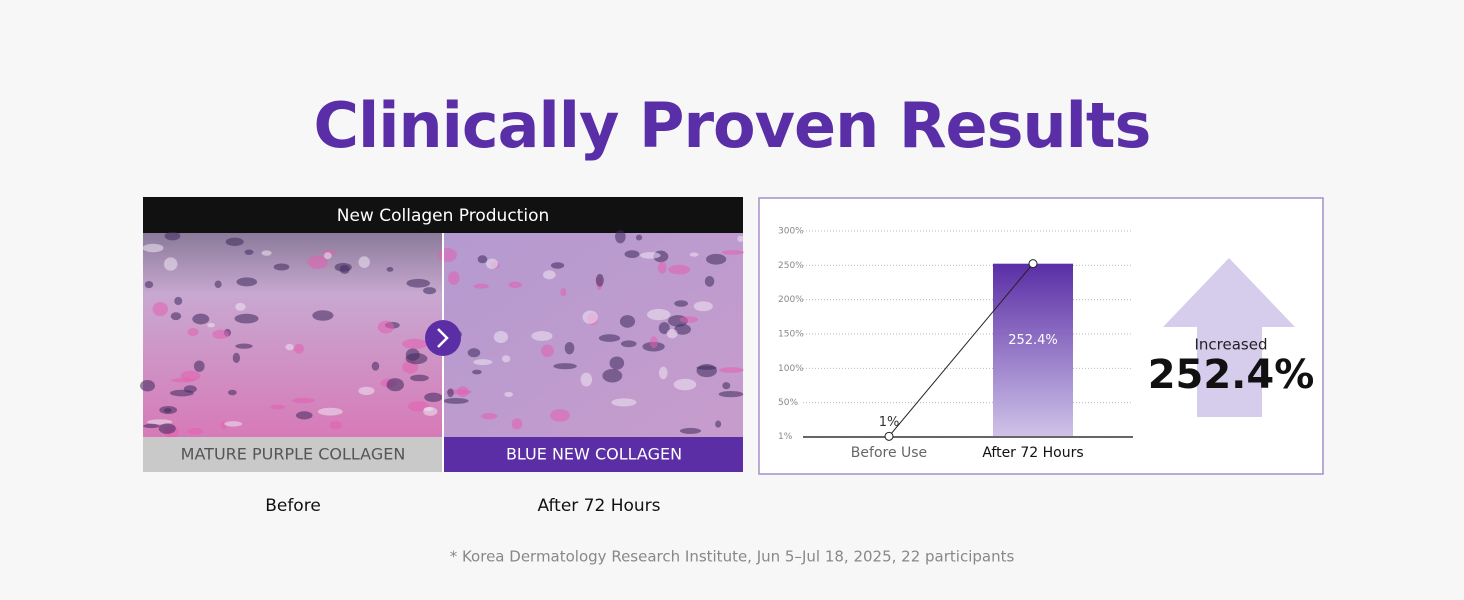 The width and height of the screenshot is (1464, 600). Describe the element at coordinates (732, 125) in the screenshot. I see `page-title: Clinically Proven Results` at that location.